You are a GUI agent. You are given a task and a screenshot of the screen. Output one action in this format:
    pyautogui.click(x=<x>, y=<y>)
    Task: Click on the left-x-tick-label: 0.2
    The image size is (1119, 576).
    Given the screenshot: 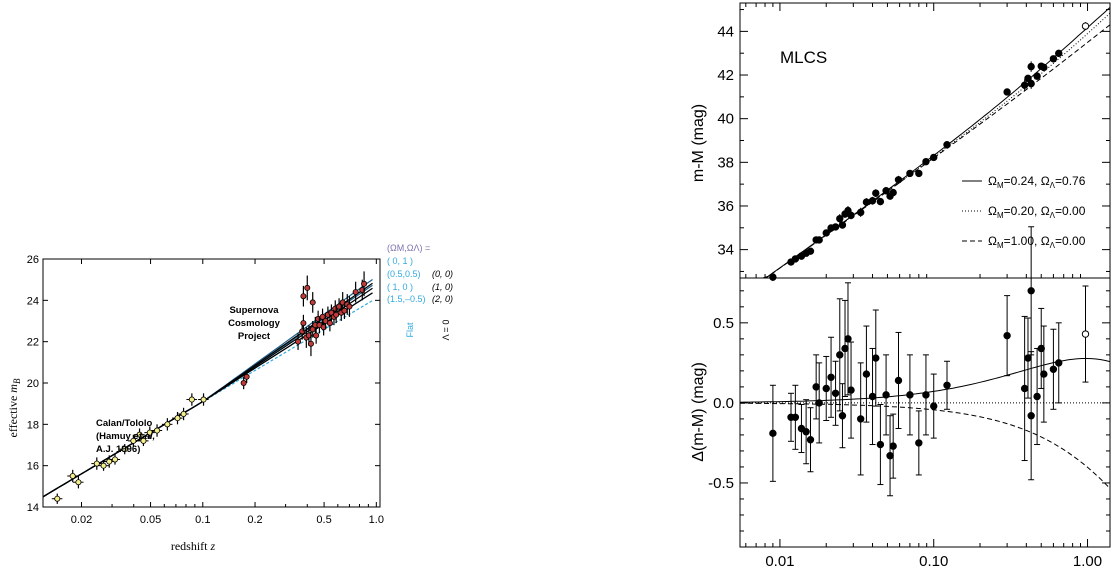 What is the action you would take?
    pyautogui.click(x=254, y=520)
    